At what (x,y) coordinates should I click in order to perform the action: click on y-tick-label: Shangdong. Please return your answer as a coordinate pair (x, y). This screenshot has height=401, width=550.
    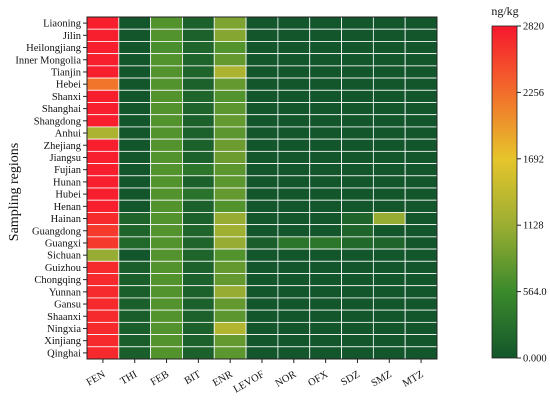
    Looking at the image, I should click on (58, 121).